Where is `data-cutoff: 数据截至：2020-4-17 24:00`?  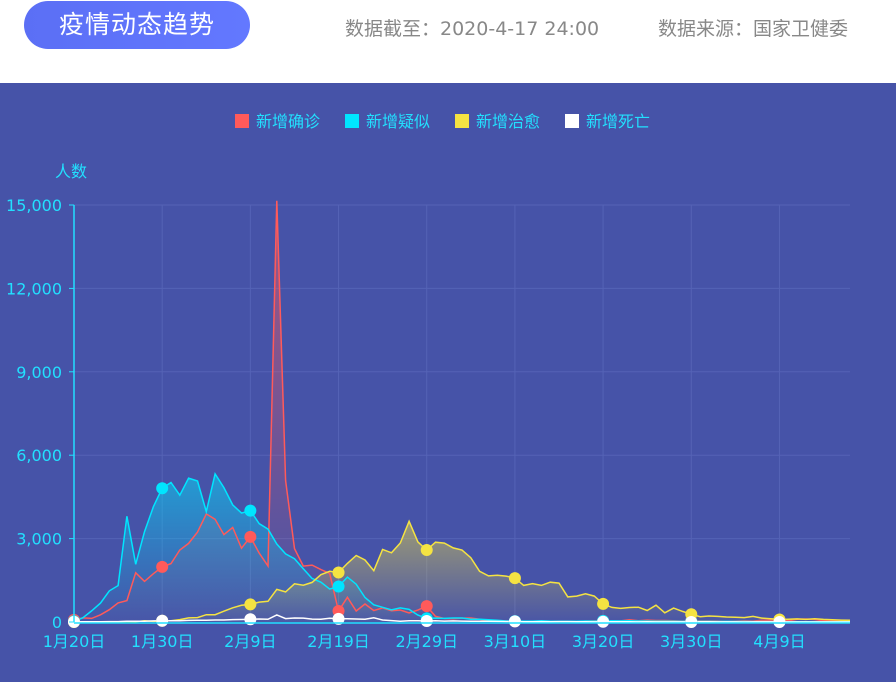 data-cutoff: 数据截至：2020-4-17 24:00 is located at coordinates (472, 29).